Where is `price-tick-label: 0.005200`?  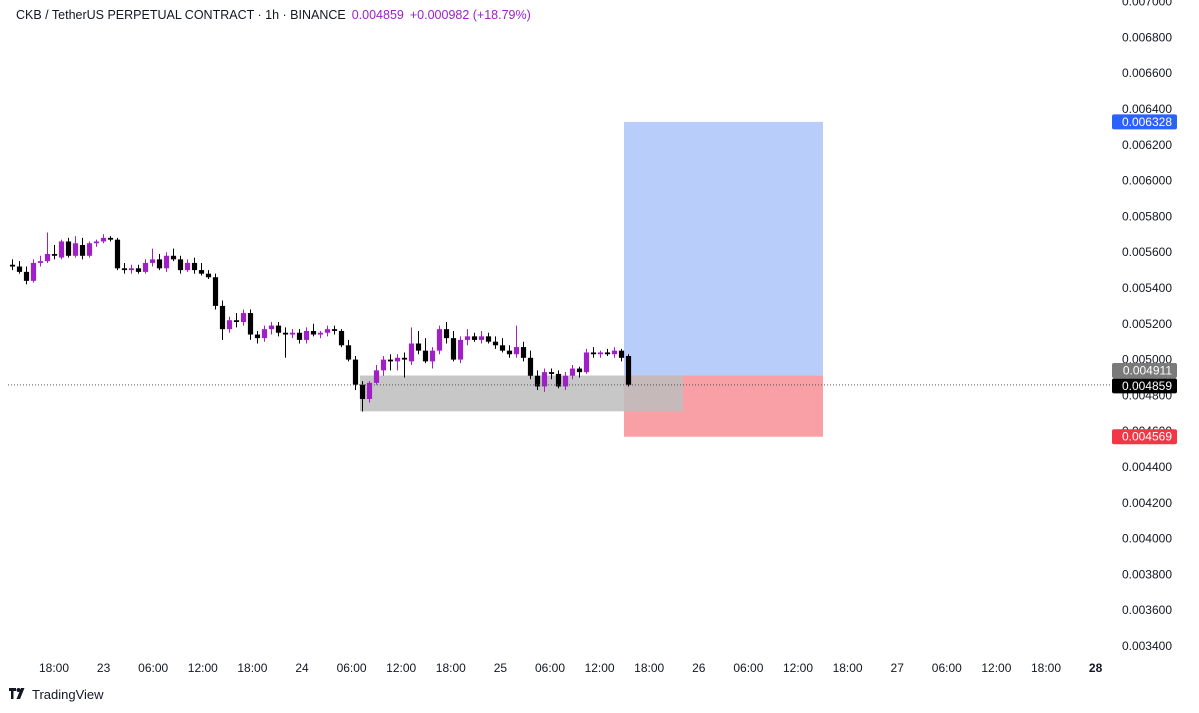 price-tick-label: 0.005200 is located at coordinates (1147, 324).